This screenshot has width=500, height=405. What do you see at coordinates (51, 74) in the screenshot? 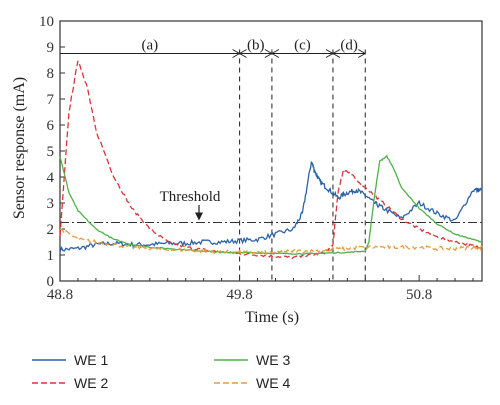
I see `y-tick-label: 8` at bounding box center [51, 74].